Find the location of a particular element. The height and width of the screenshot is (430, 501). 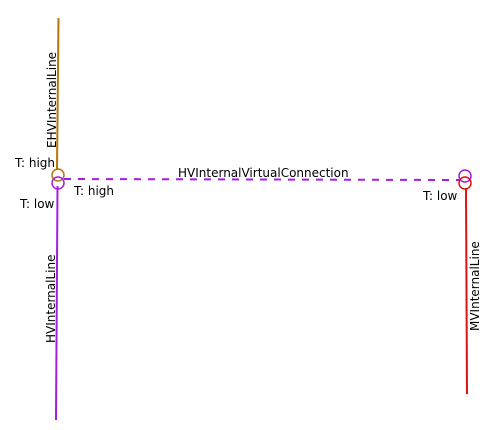

left-transformer-lower-label: T: low is located at coordinates (37, 204).